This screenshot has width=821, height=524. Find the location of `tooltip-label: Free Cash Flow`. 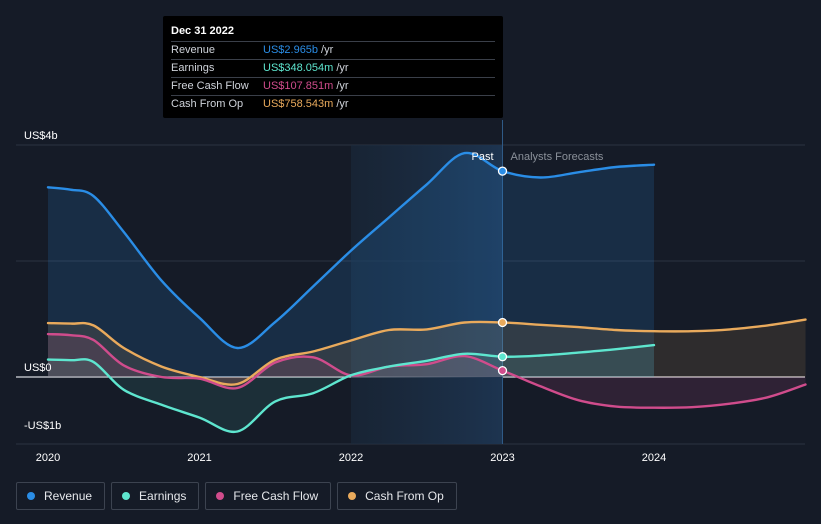

tooltip-label: Free Cash Flow is located at coordinates (210, 86).